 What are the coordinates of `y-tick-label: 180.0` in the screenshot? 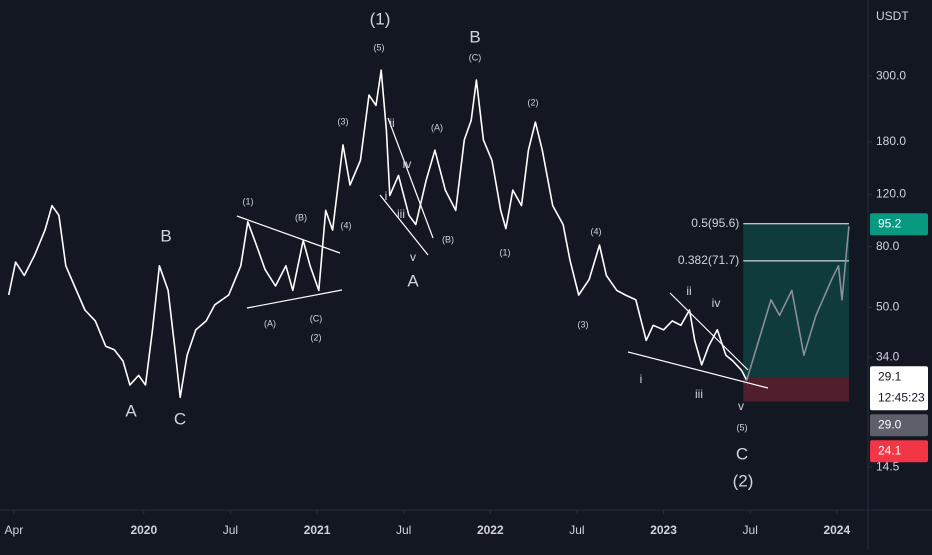 It's located at (891, 141).